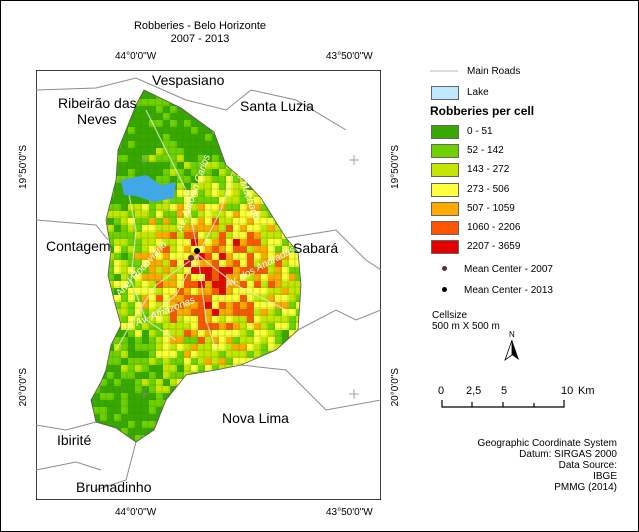  Describe the element at coordinates (485, 151) in the screenshot. I see `legend-class-label: 52 - 142` at that location.